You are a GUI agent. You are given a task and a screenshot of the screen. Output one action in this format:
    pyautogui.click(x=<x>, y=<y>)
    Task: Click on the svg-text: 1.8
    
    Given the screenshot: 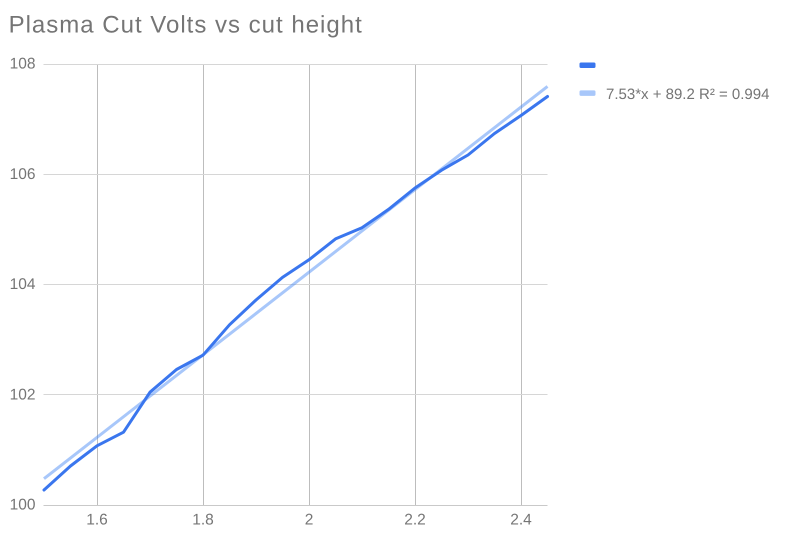 What is the action you would take?
    pyautogui.click(x=203, y=520)
    